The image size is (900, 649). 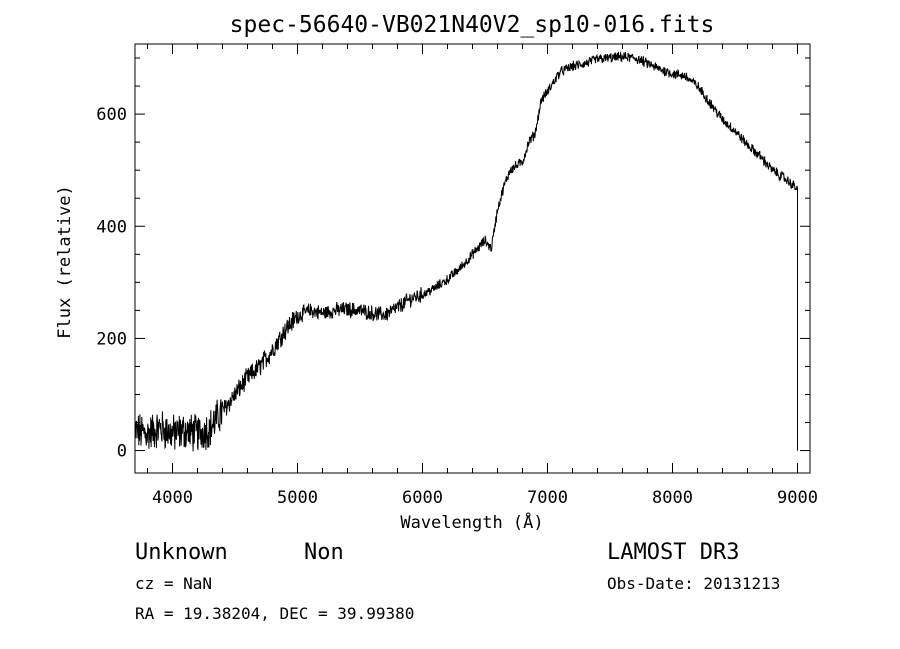 What do you see at coordinates (471, 522) in the screenshot?
I see `x-axis-label: Wavelength (Å)` at bounding box center [471, 522].